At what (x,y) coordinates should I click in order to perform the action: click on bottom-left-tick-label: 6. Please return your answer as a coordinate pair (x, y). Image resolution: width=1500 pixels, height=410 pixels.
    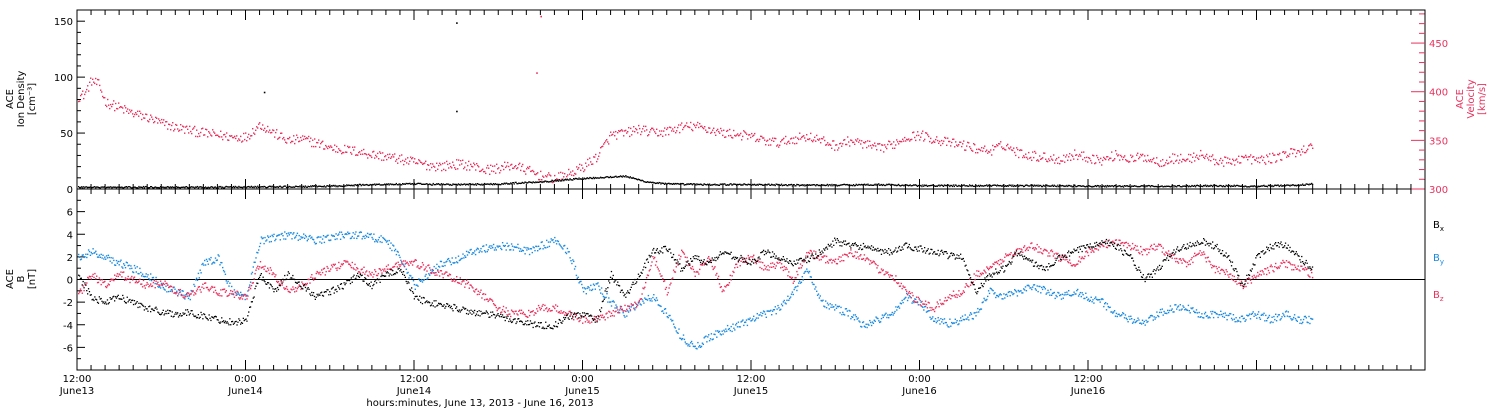
    Looking at the image, I should click on (70, 213).